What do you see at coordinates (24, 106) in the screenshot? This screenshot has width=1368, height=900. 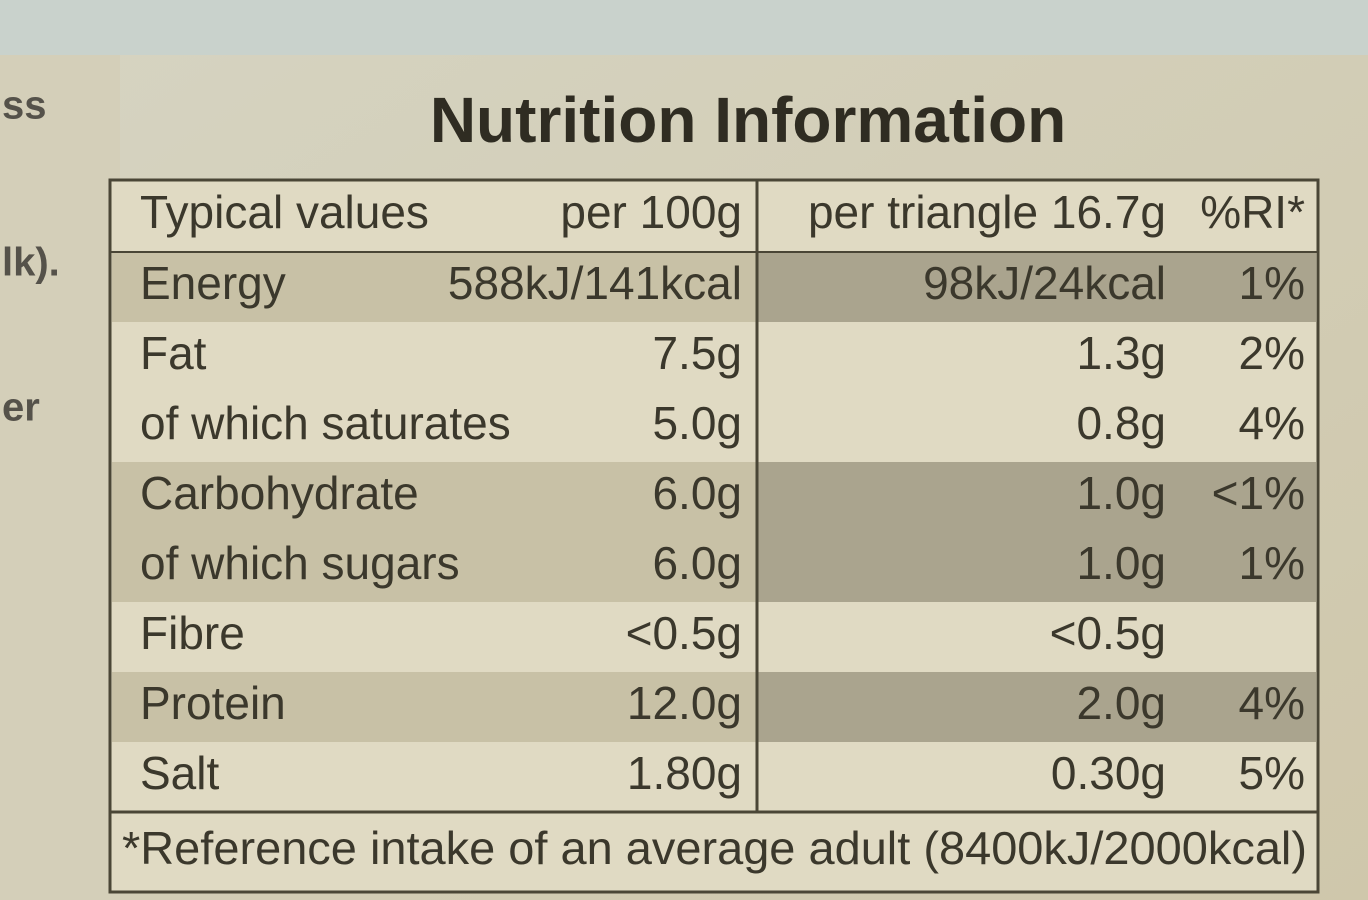 I see `edge-fragment: ss` at bounding box center [24, 106].